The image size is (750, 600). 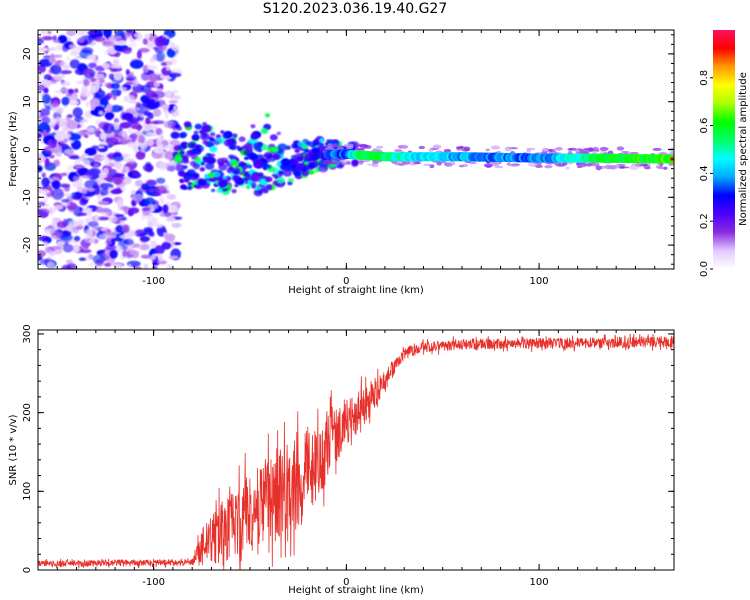 I want to click on figure-title: S120.2023.036.19.40.G27, so click(x=355, y=9).